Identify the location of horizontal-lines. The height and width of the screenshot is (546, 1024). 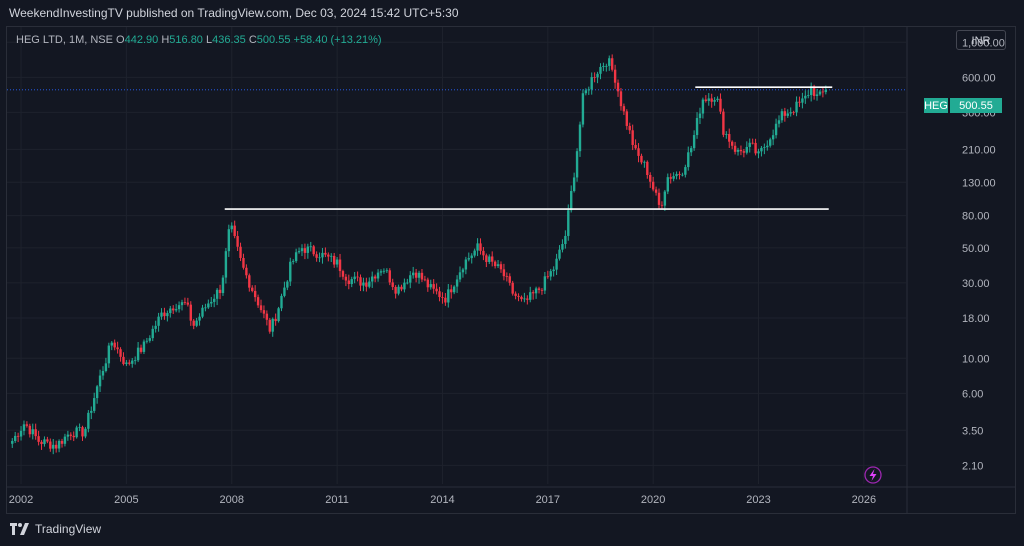
(528, 148).